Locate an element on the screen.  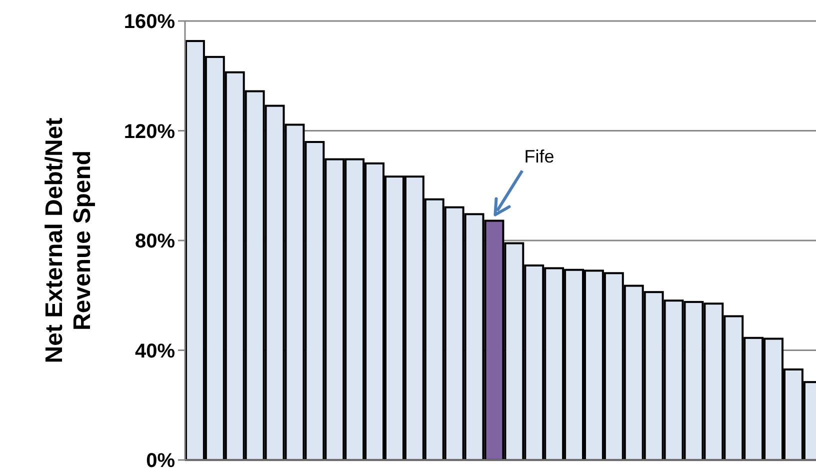
y-tick-label: 40% is located at coordinates (155, 351).